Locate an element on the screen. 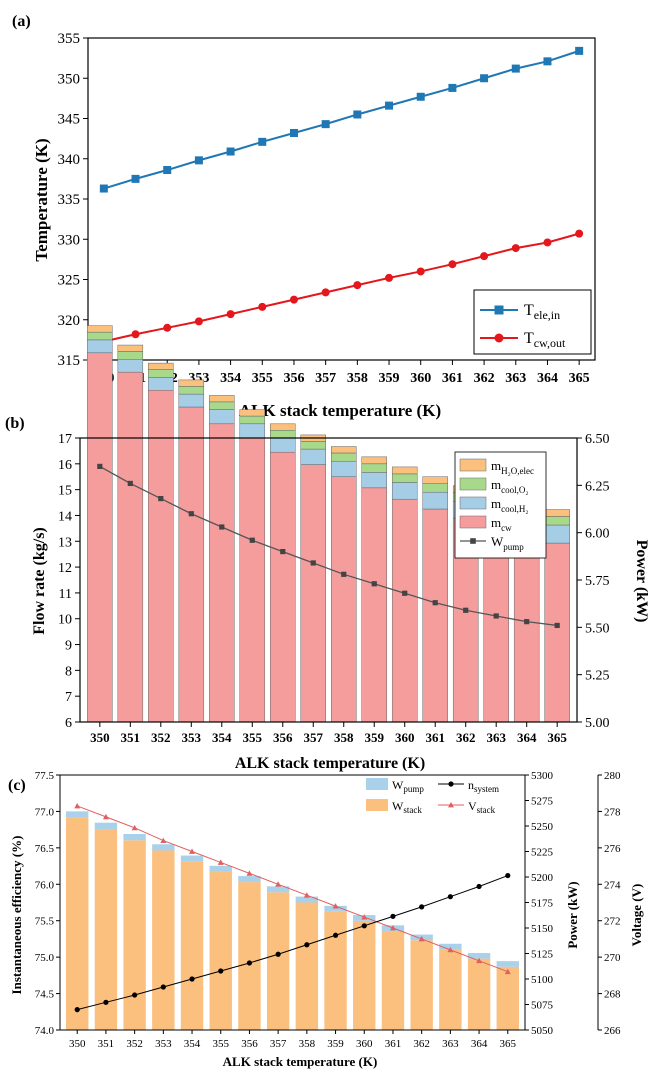 This screenshot has width=649, height=1075. y3-tick-label-c: 276 is located at coordinates (612, 849).